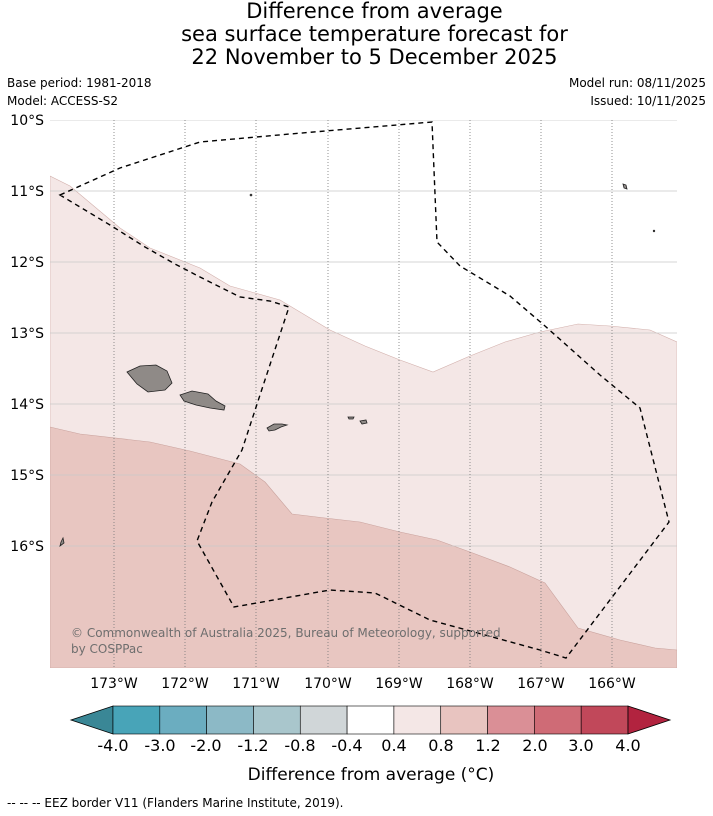 This screenshot has height=816, width=713. I want to click on colorbar-tick: -3.0, so click(159, 745).